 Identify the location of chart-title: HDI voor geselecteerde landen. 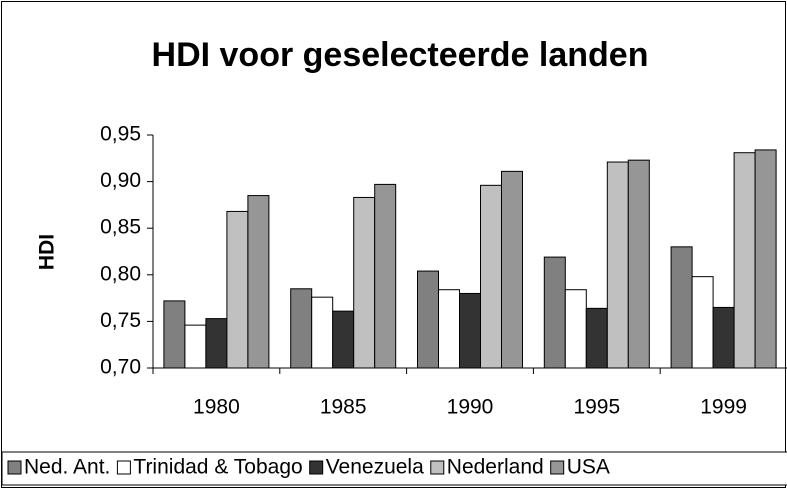
(400, 55).